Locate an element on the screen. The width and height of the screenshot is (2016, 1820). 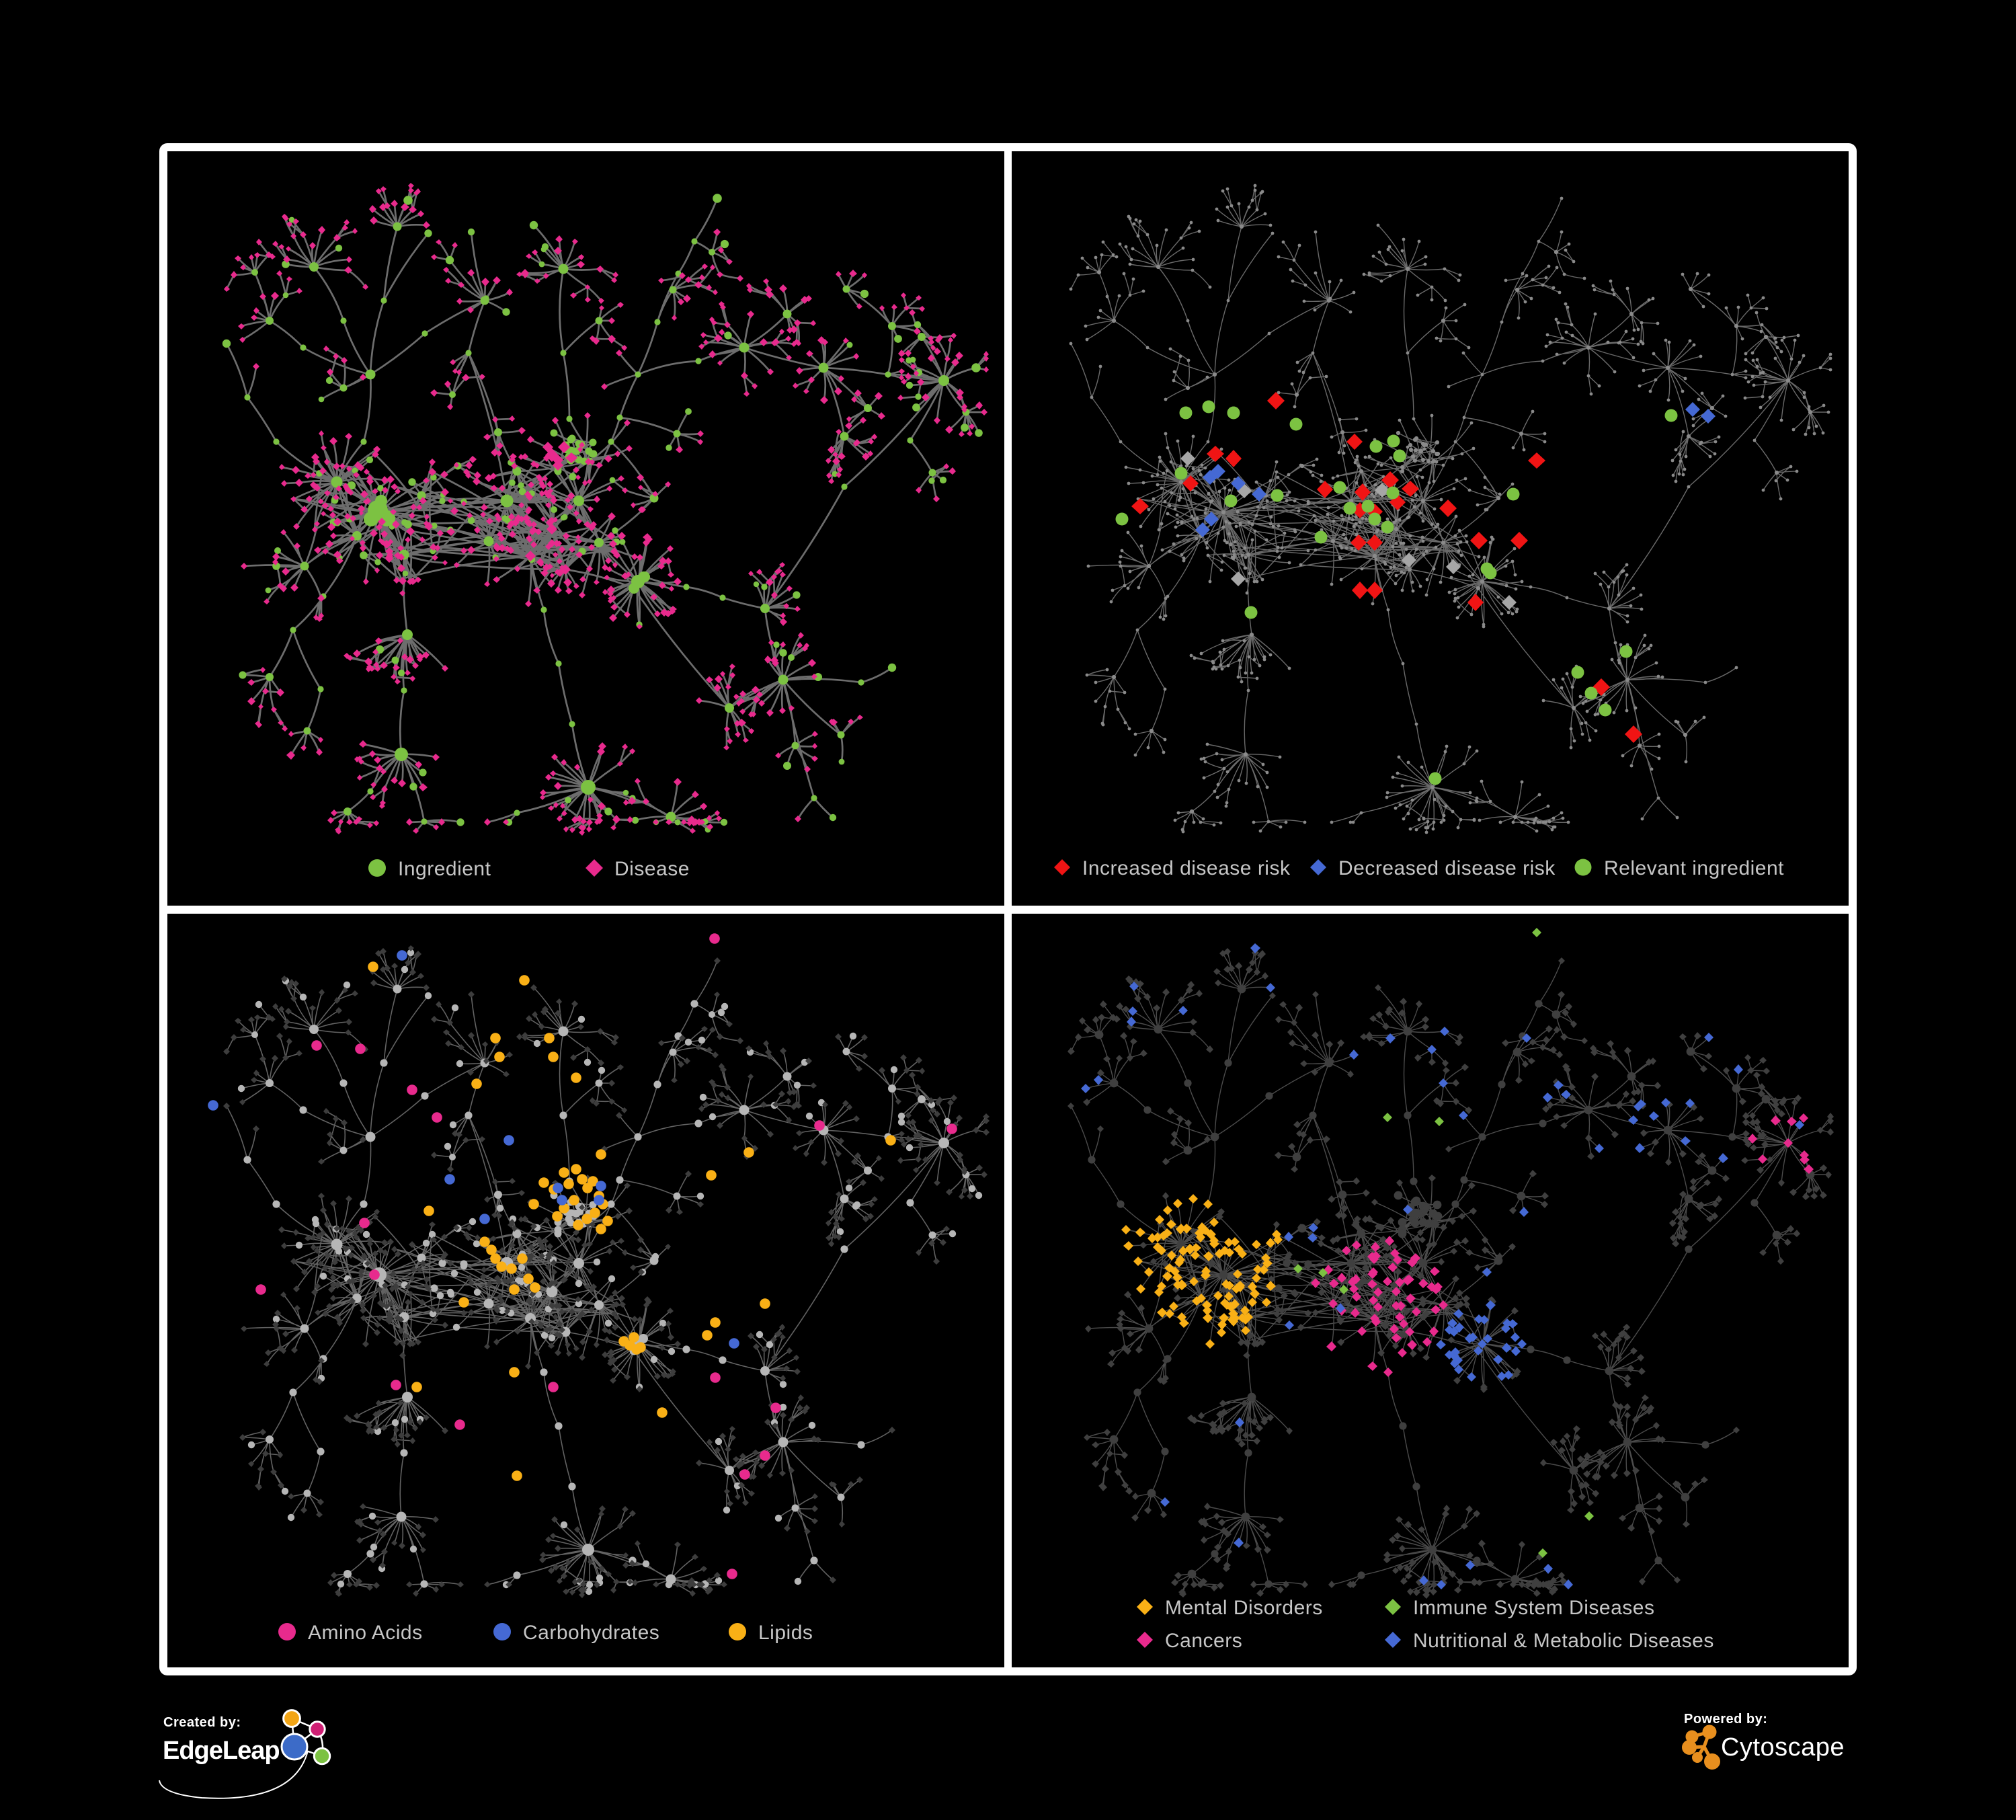
svg-text: Relevant ingredient is located at coordinates (1694, 868).